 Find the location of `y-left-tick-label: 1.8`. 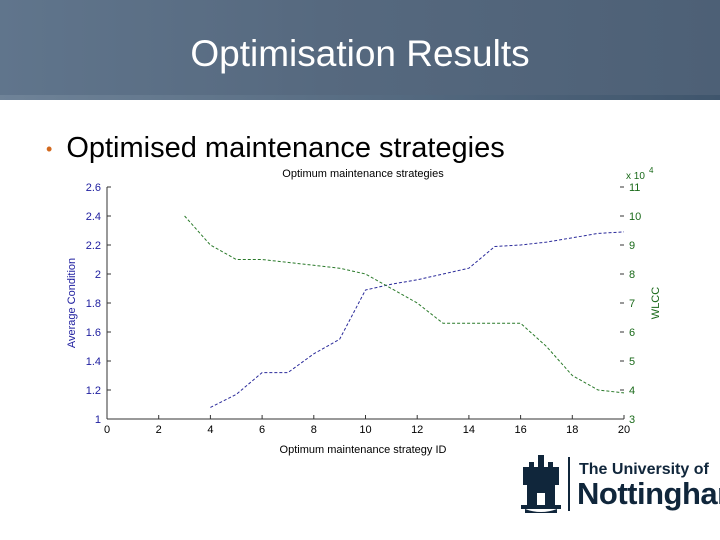

y-left-tick-label: 1.8 is located at coordinates (93, 304).